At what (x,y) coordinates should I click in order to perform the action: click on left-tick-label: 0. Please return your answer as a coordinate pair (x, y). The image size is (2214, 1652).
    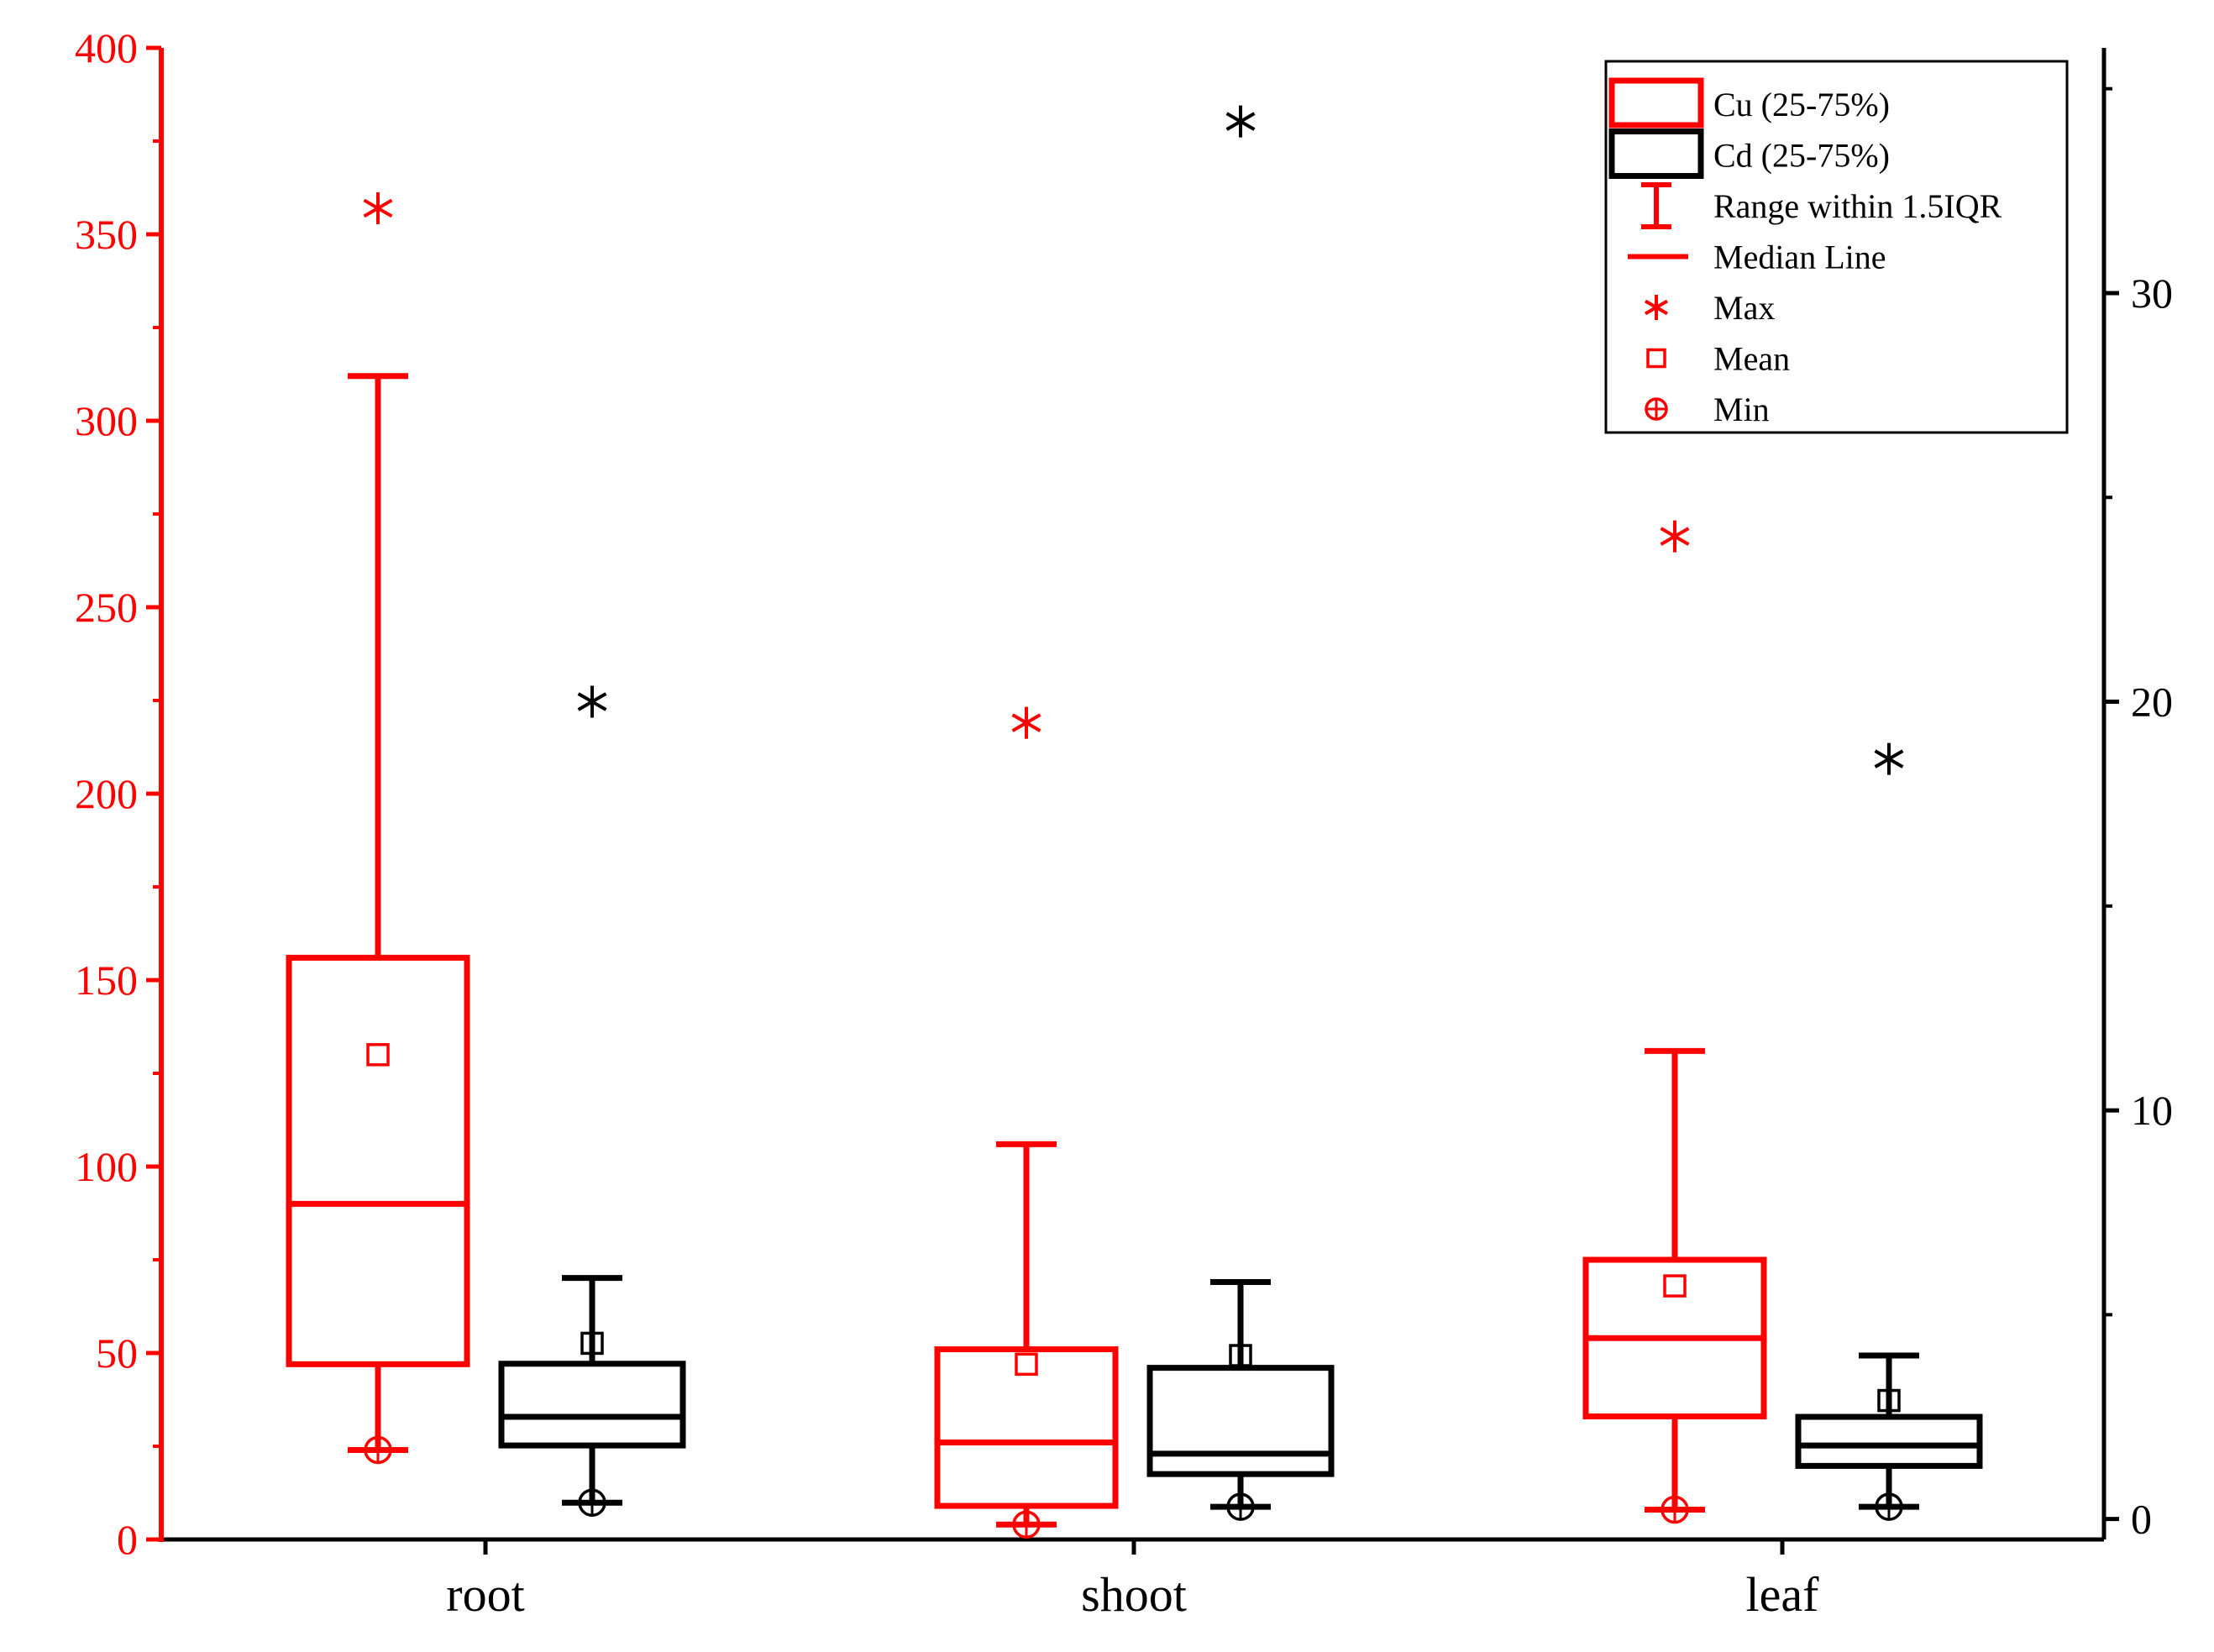
    Looking at the image, I should click on (127, 1539).